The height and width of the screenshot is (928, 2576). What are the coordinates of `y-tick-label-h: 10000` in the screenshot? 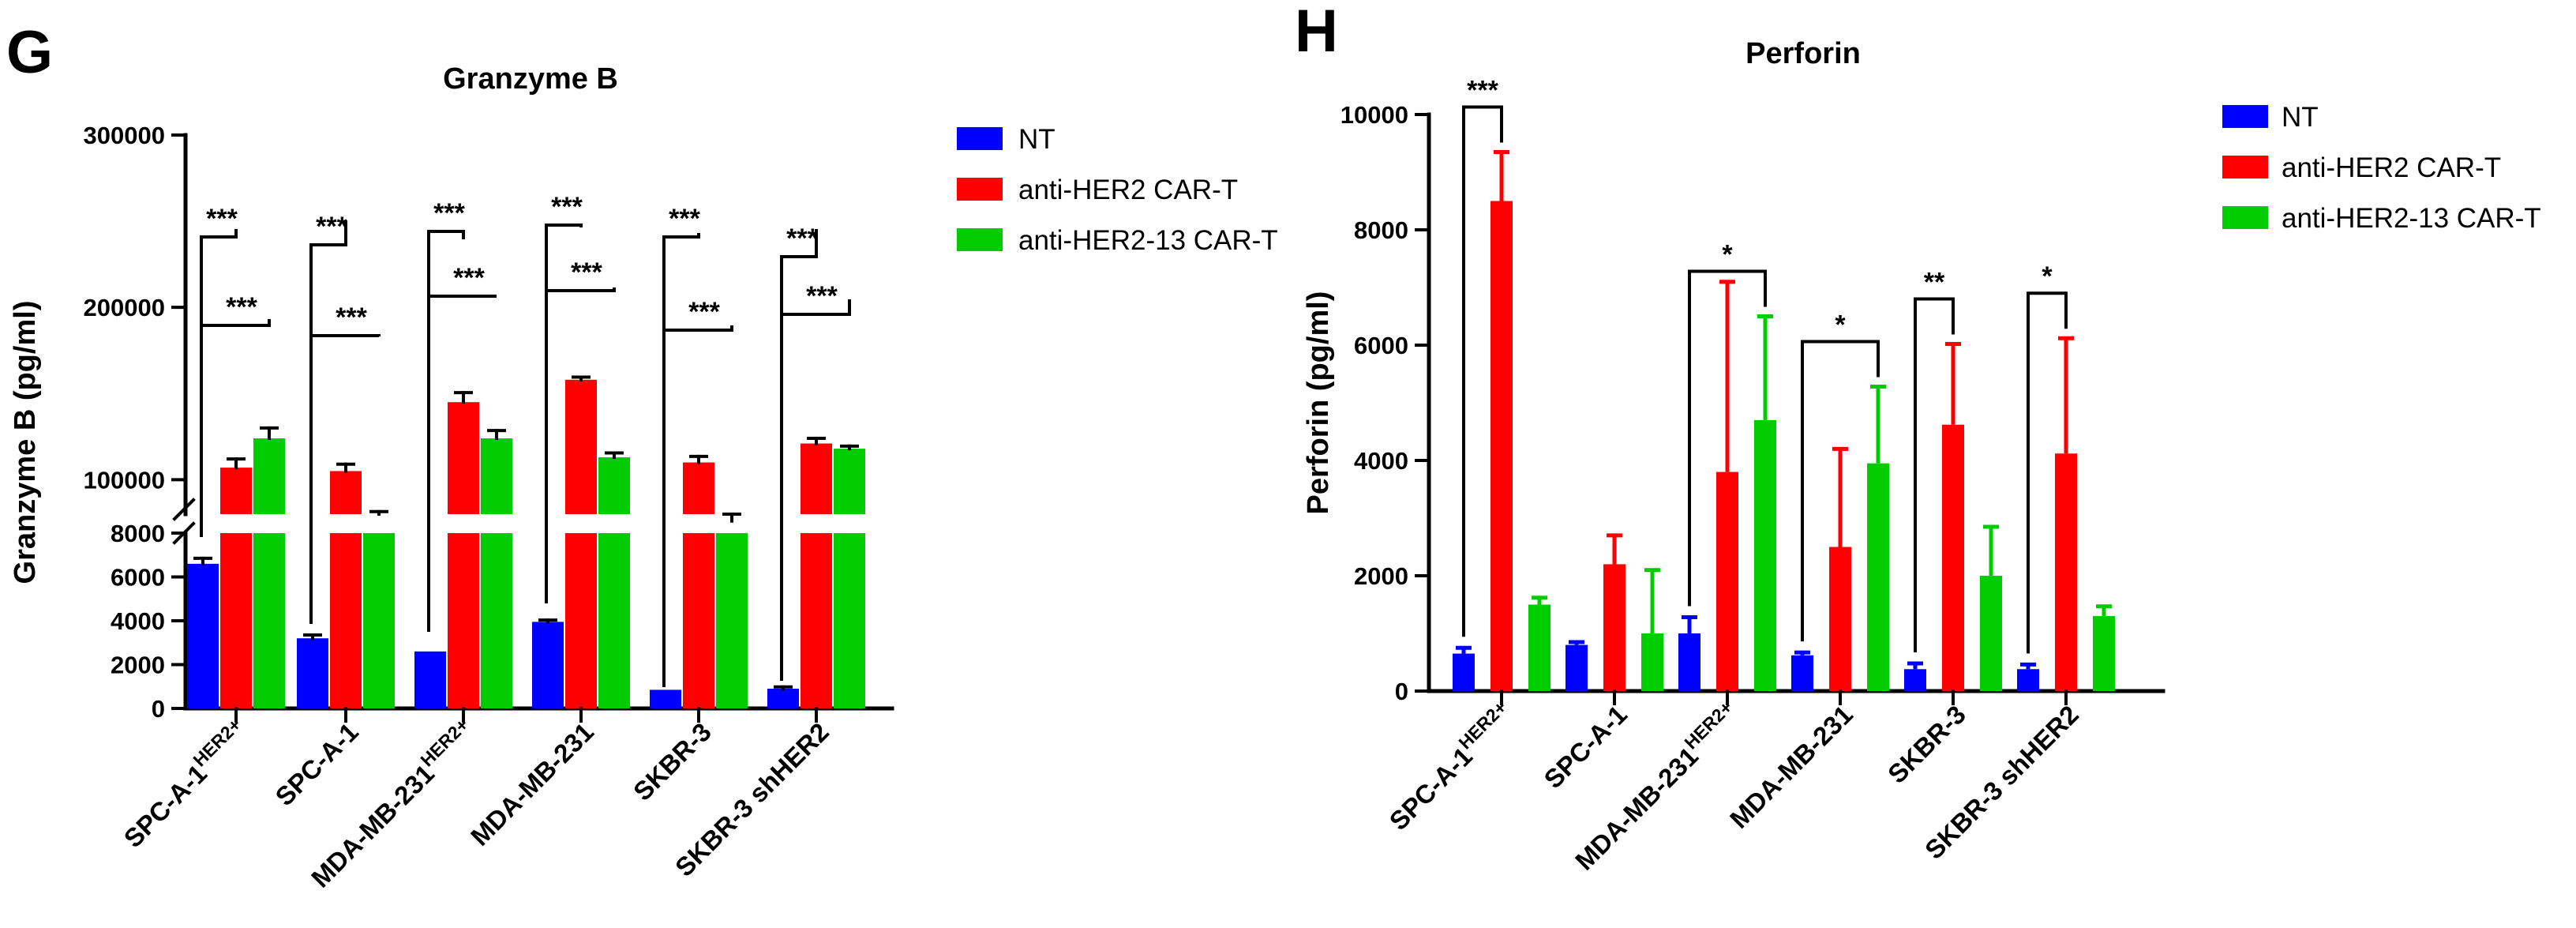 It's located at (1374, 115).